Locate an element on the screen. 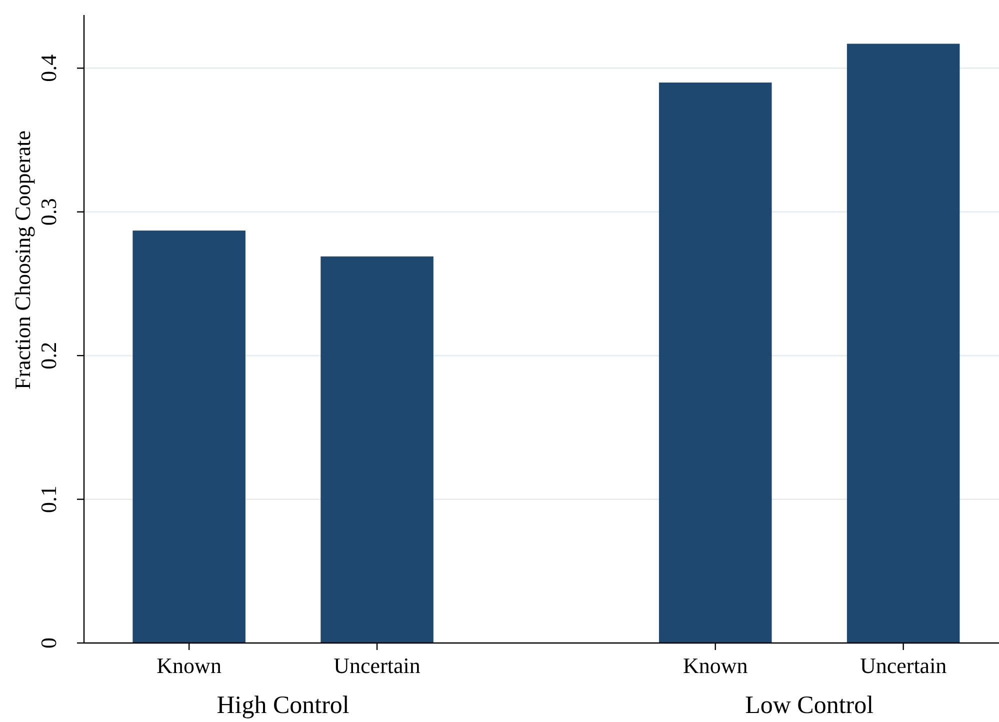  y-tick-label: 0.4 is located at coordinates (48, 68).